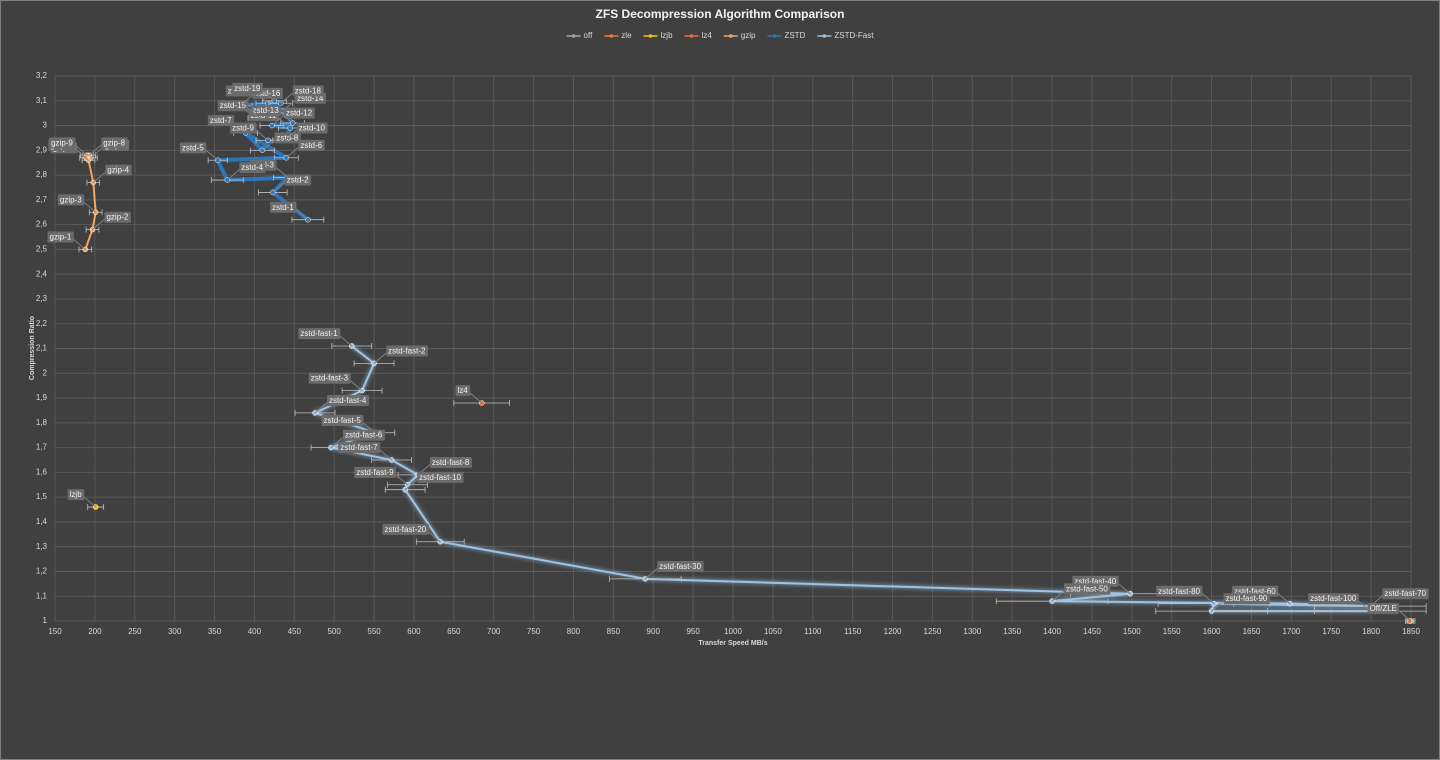 The width and height of the screenshot is (1440, 760). What do you see at coordinates (247, 88) in the screenshot?
I see `label-text: zstd-19` at bounding box center [247, 88].